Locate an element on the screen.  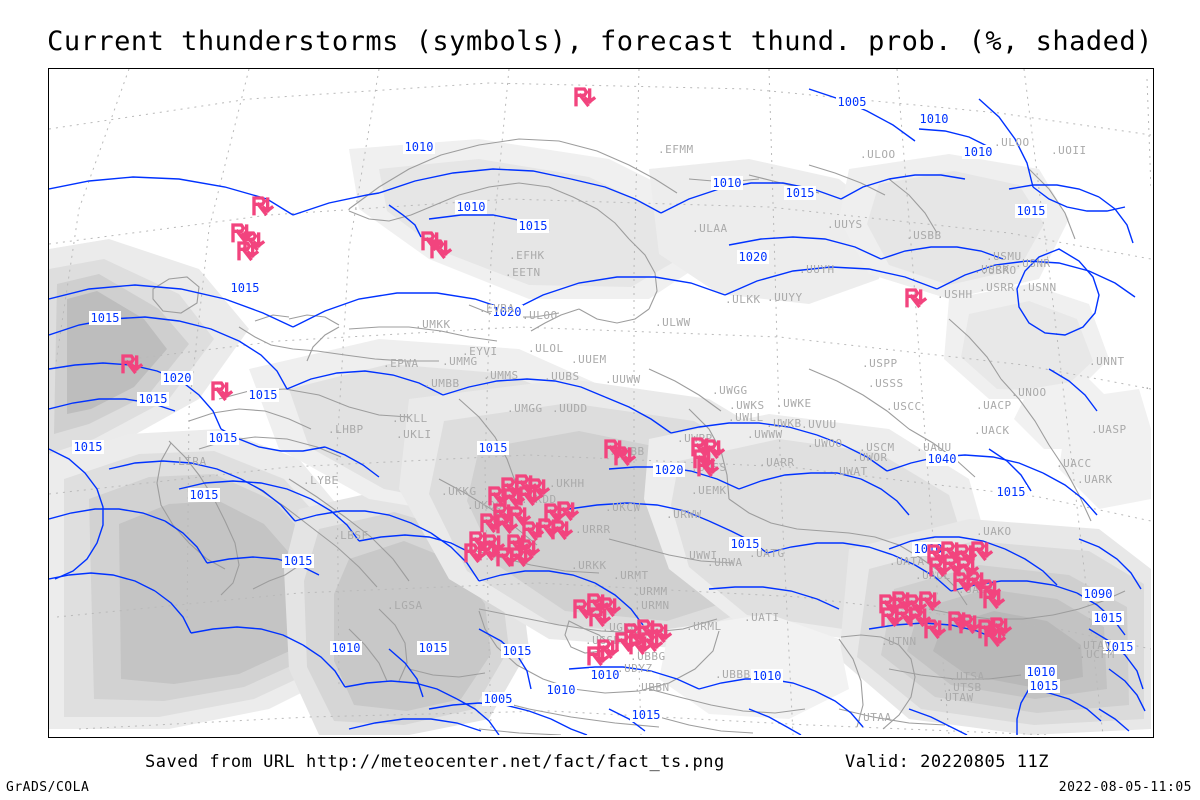
station-label: .UARR is located at coordinates (777, 462).